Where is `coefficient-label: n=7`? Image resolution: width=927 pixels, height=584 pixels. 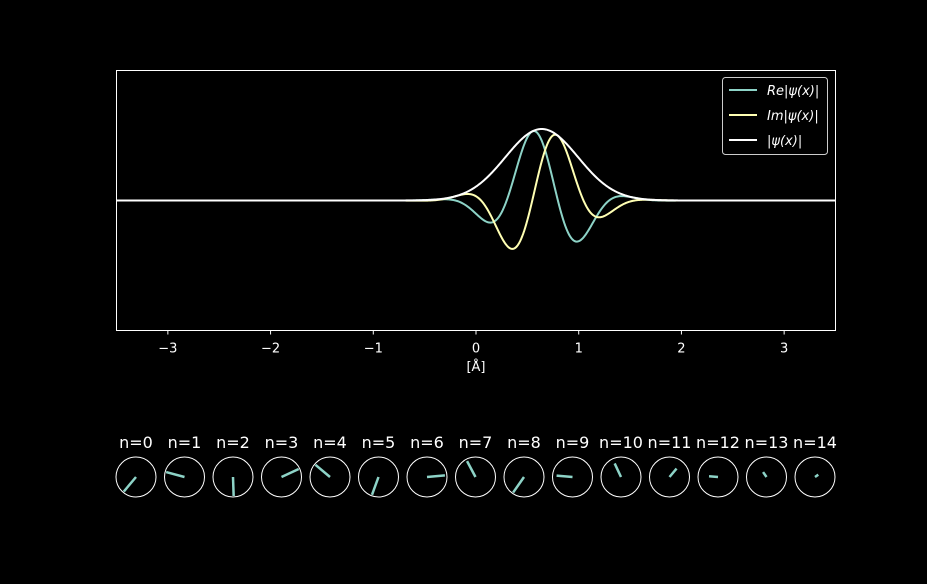
coefficient-label: n=7 is located at coordinates (476, 442).